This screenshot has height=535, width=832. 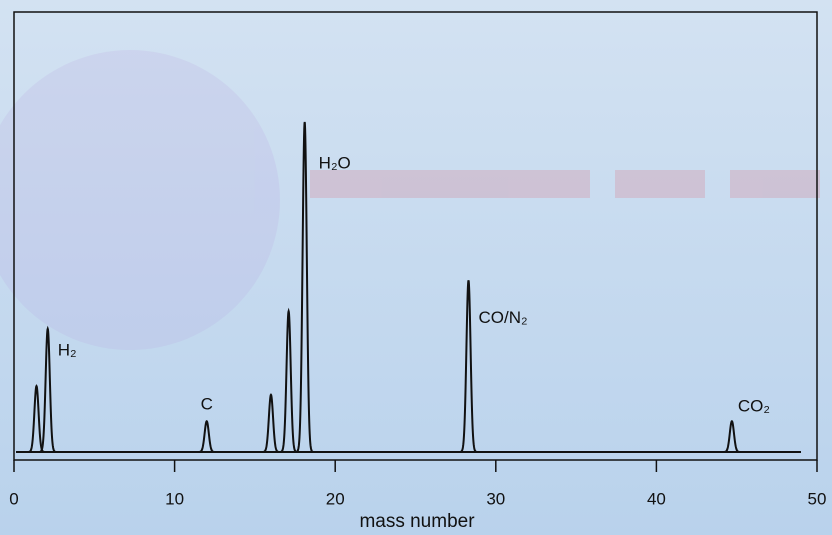 What do you see at coordinates (174, 498) in the screenshot?
I see `x-tick-label: 10` at bounding box center [174, 498].